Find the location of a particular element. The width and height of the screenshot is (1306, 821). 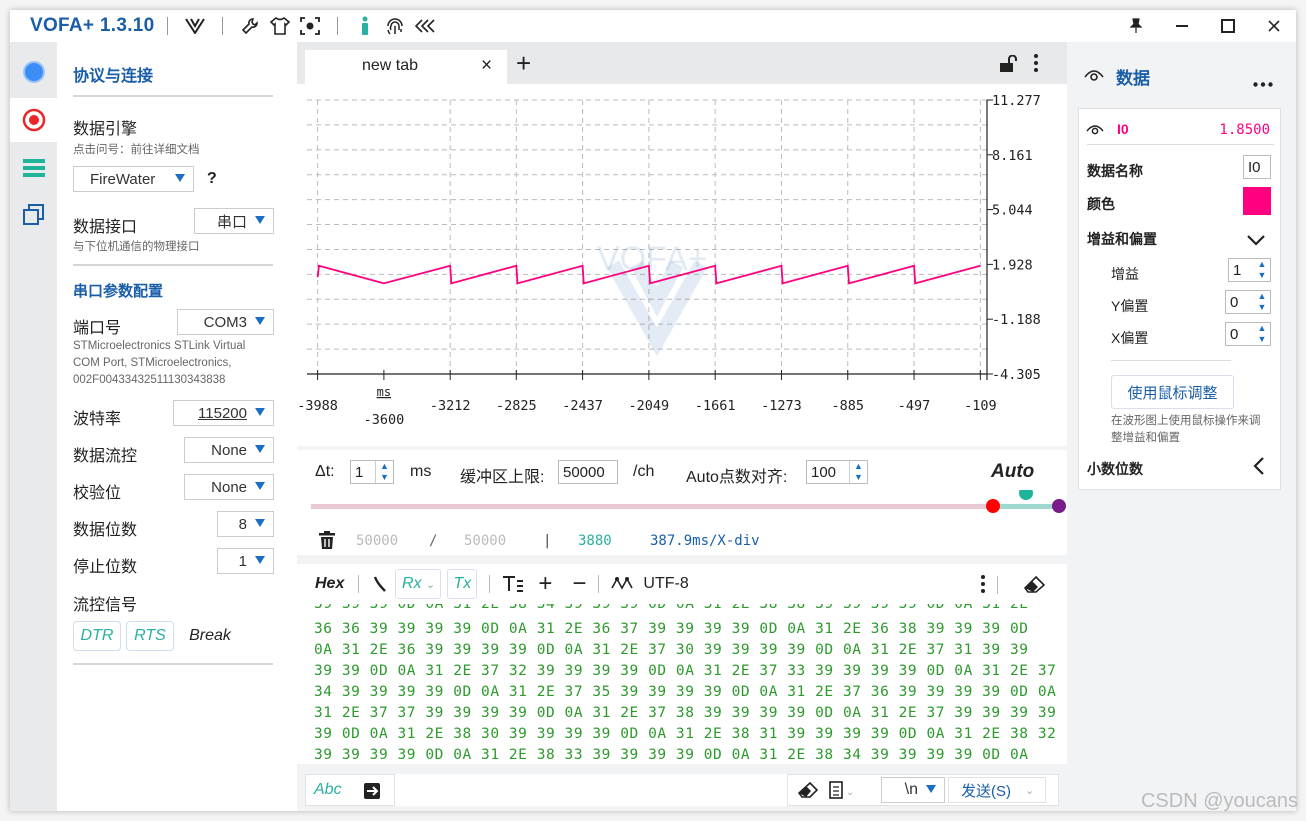

camera-capture-icon is located at coordinates (310, 26).